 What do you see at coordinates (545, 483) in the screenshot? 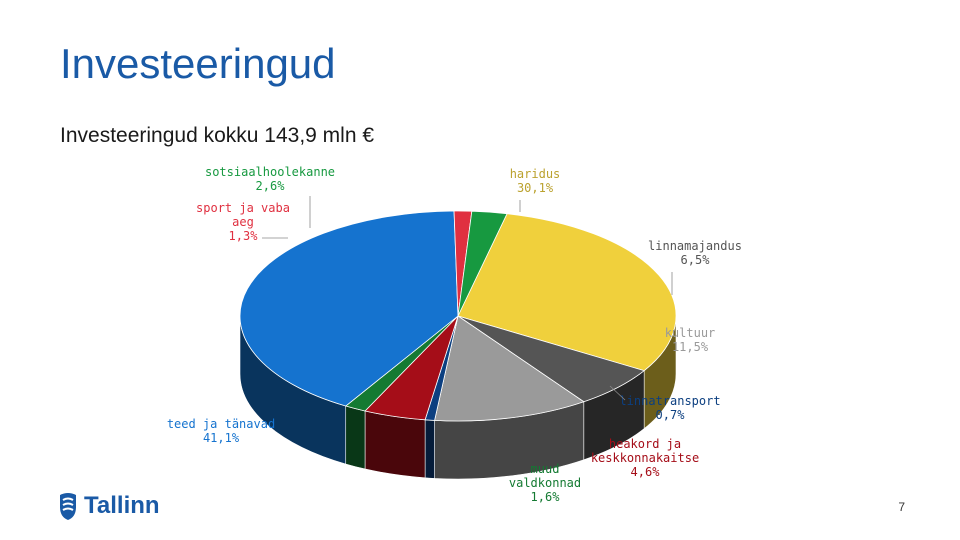
I see `data-label-muud-valdkonnad: muud valdkonnad 1,6%` at bounding box center [545, 483].